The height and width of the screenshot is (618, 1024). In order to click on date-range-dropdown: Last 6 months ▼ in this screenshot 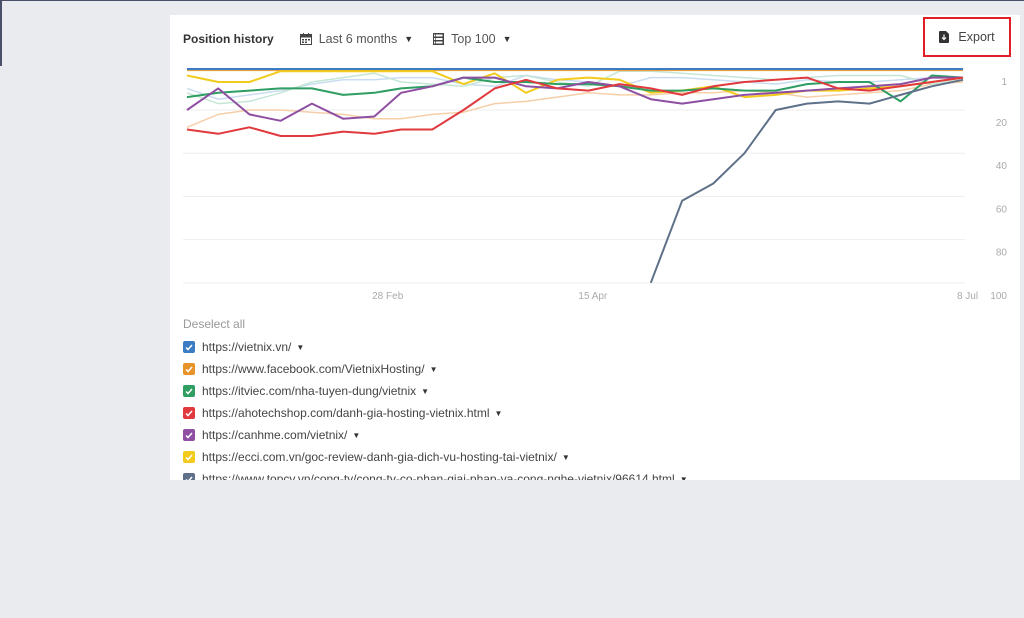, I will do `click(356, 39)`.